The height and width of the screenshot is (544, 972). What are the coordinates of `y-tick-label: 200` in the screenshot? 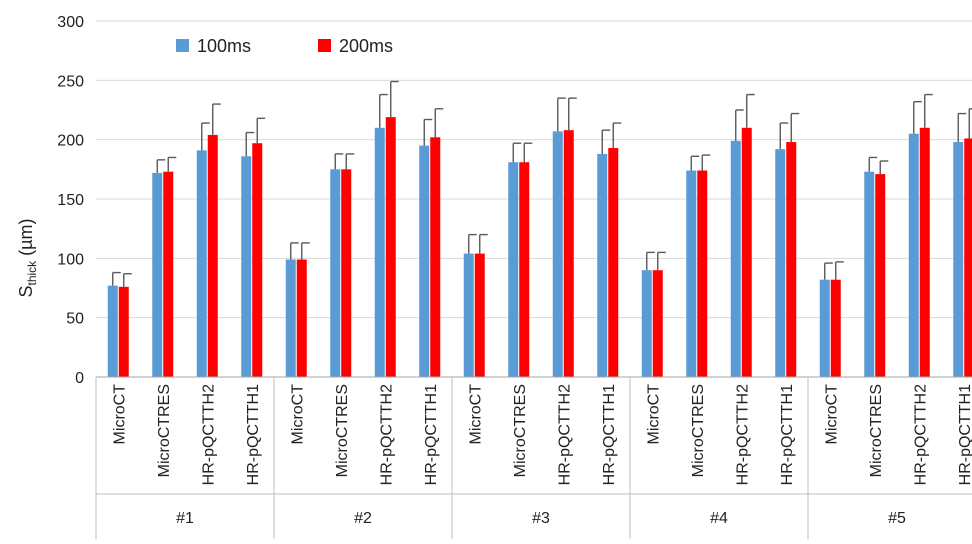 It's located at (70, 141).